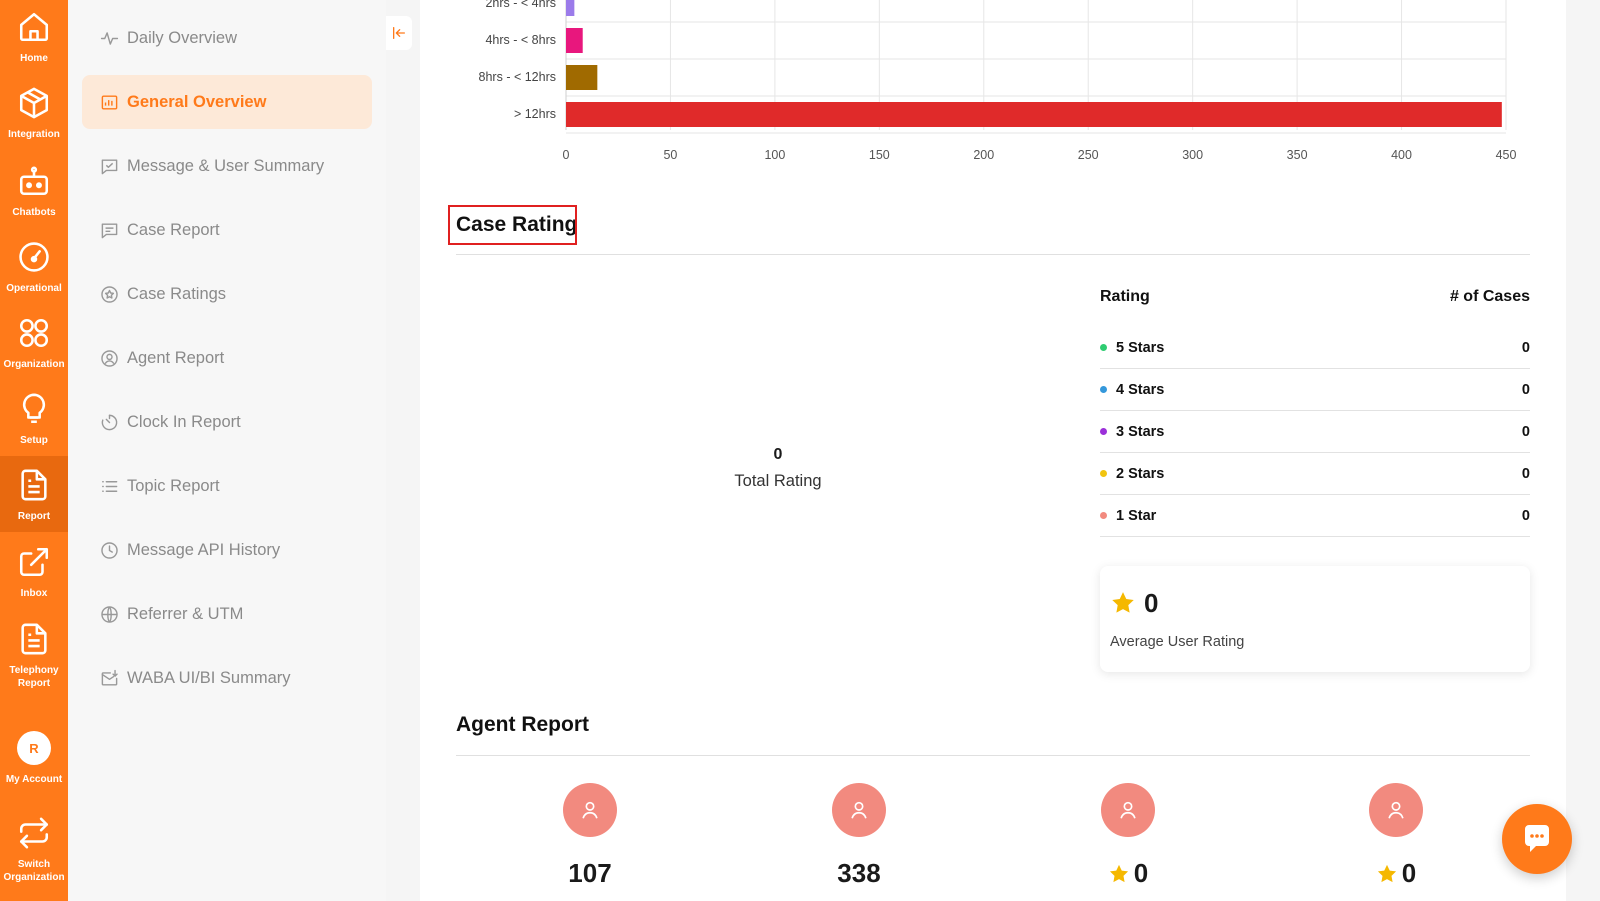 The height and width of the screenshot is (901, 1600). Describe the element at coordinates (1297, 155) in the screenshot. I see `chart-tick-label: 350` at that location.